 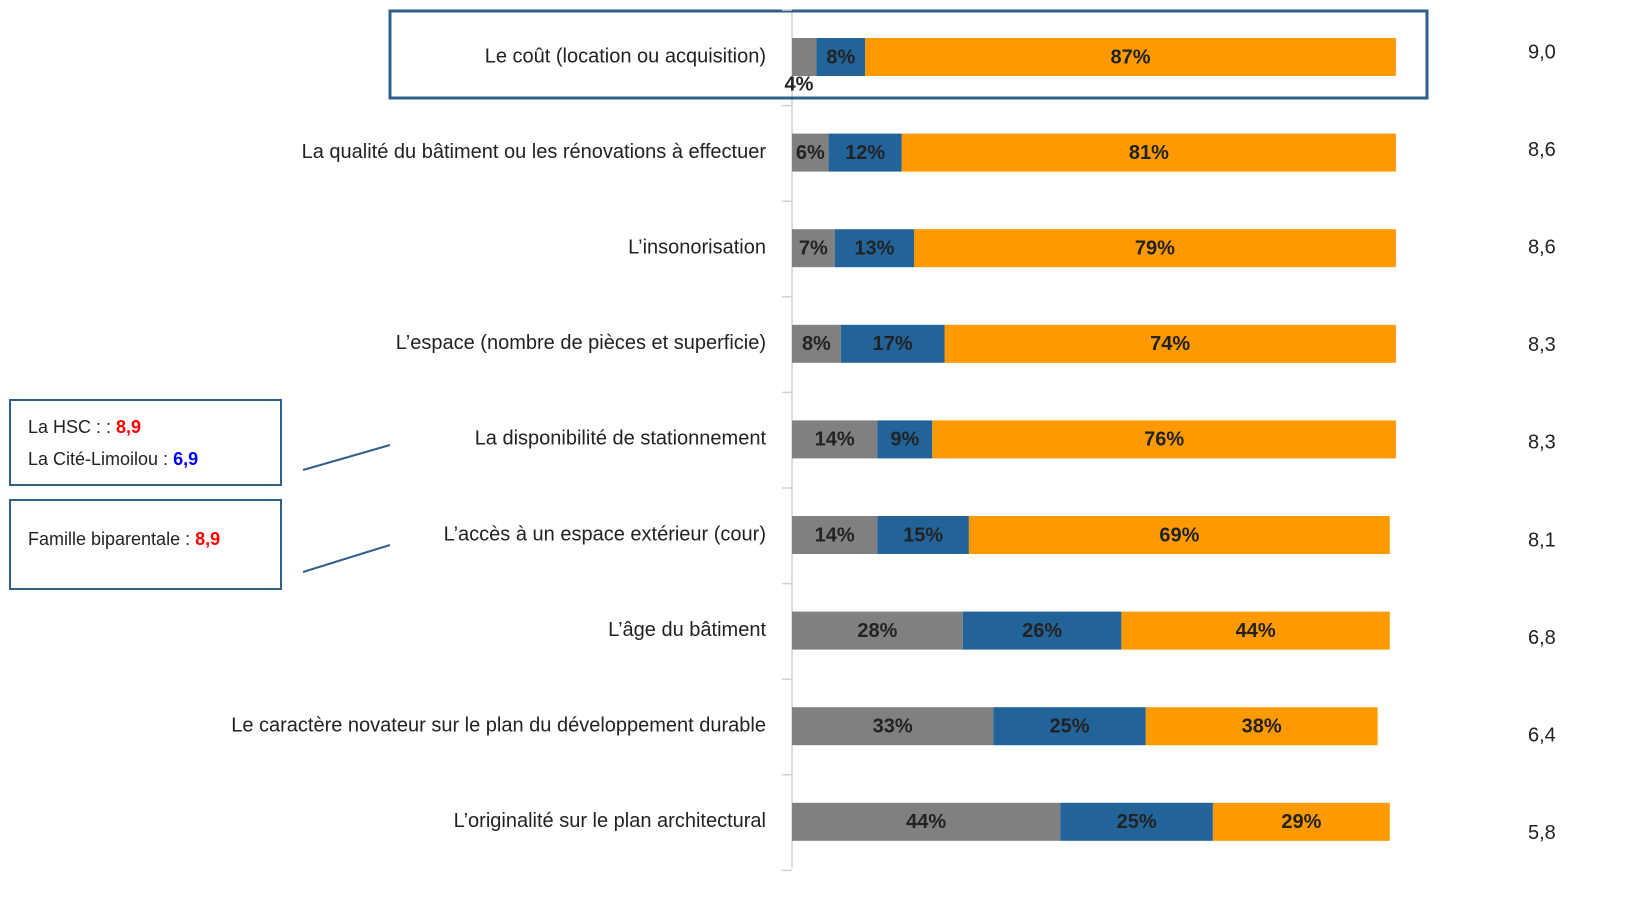 What do you see at coordinates (687, 630) in the screenshot?
I see `category-label: L’âge du bâtiment` at bounding box center [687, 630].